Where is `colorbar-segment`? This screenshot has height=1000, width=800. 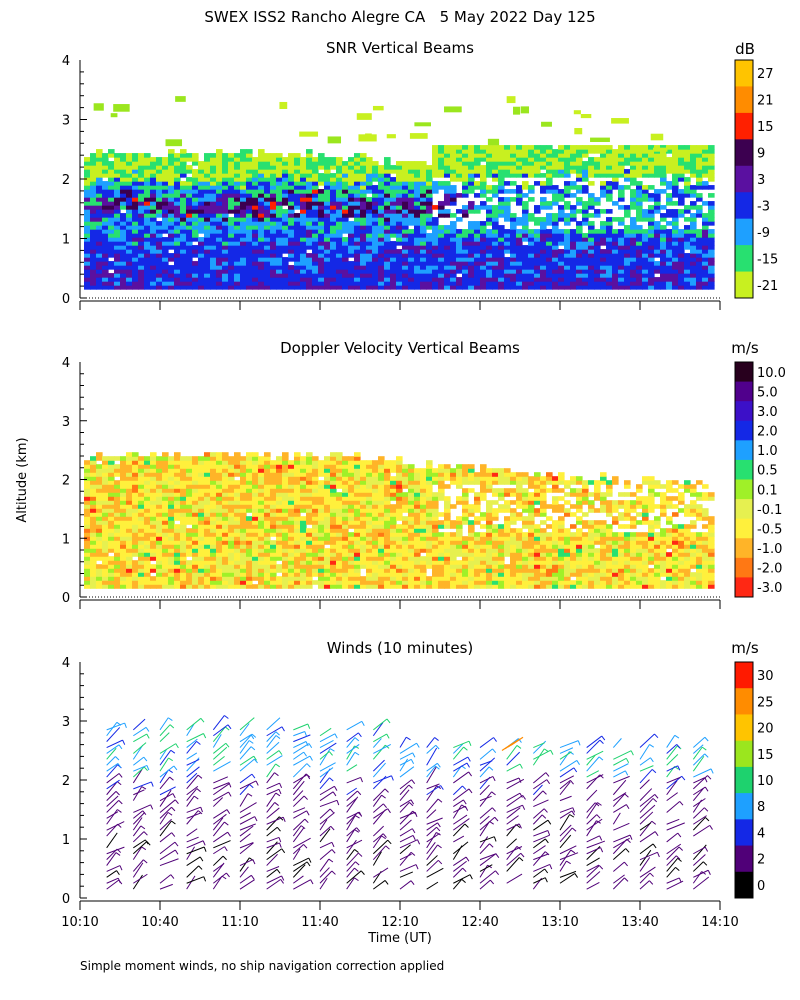 colorbar-segment is located at coordinates (744, 259).